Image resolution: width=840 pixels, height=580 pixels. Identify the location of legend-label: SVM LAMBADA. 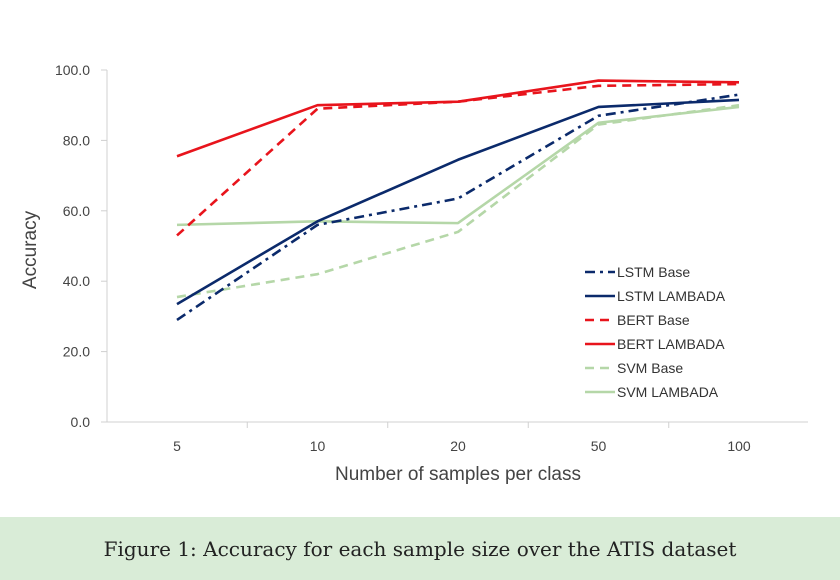
(668, 392).